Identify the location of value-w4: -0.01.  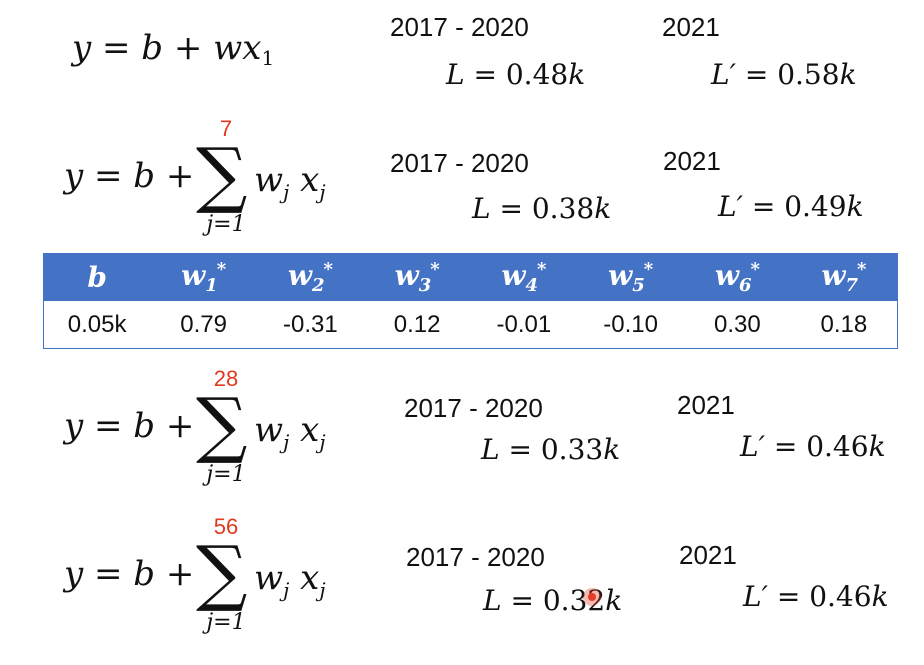
(524, 324).